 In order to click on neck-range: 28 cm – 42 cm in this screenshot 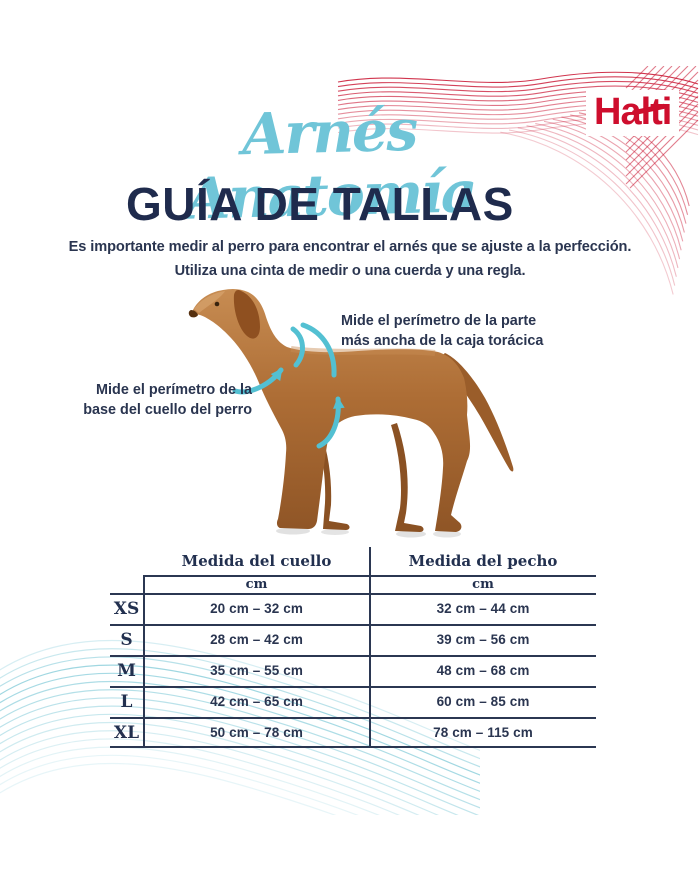, I will do `click(256, 639)`.